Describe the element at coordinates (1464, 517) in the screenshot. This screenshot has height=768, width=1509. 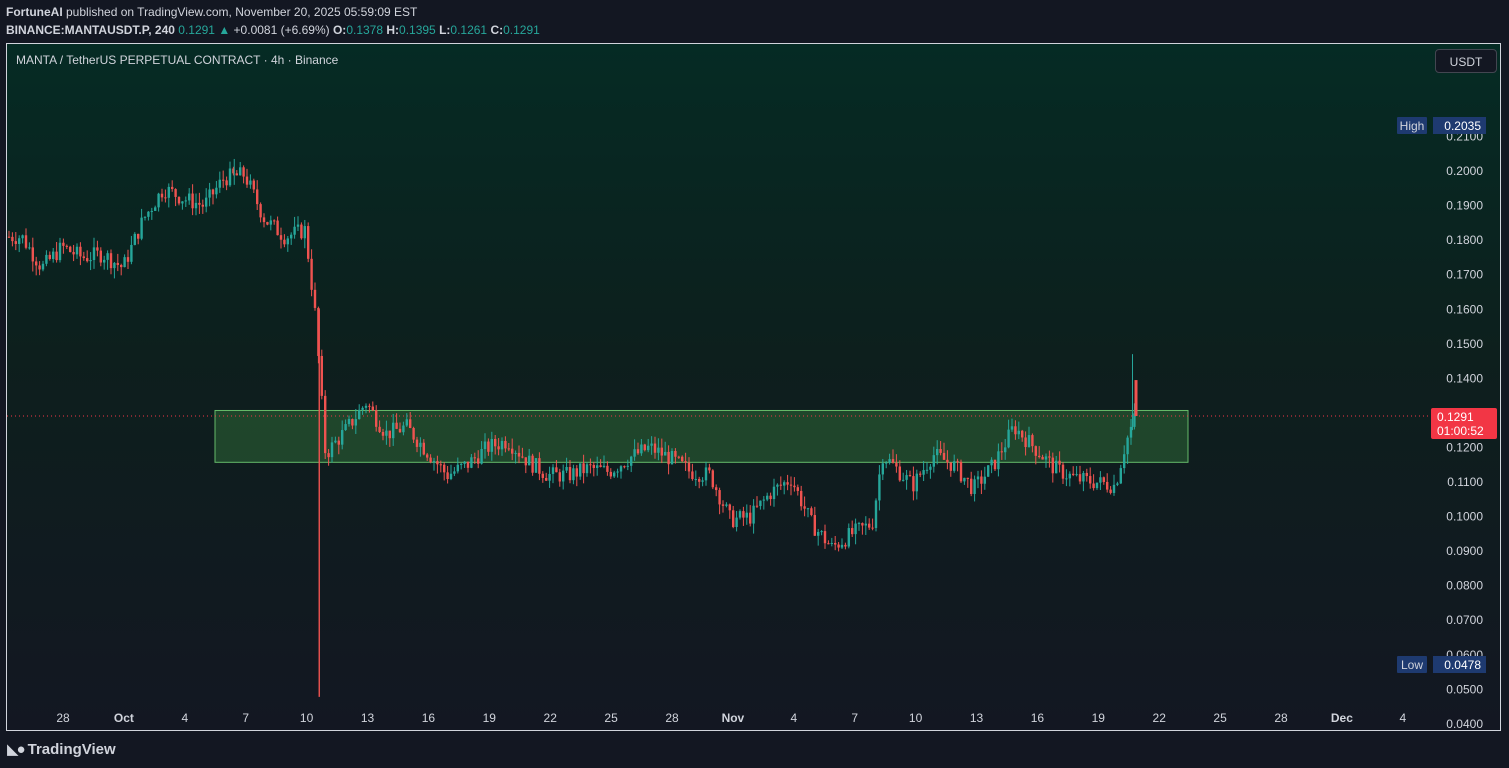
I see `y-axis-tick-label: 0.1000` at that location.